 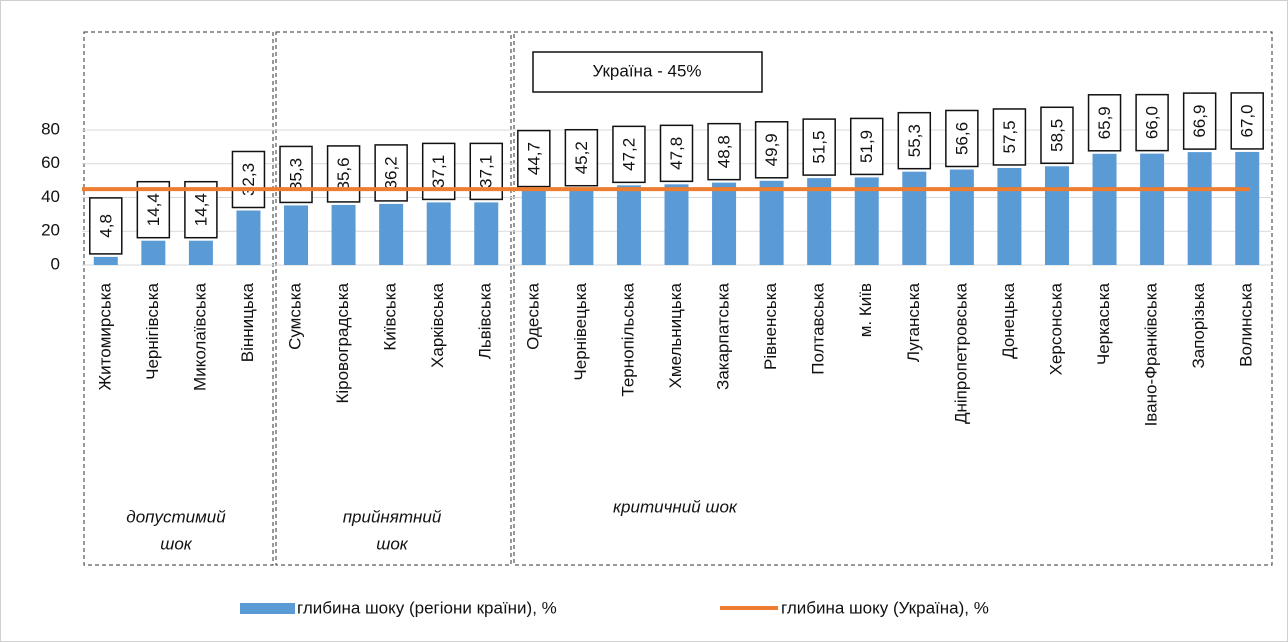 What do you see at coordinates (580, 331) in the screenshot?
I see `x-tick-label: Чернівецька` at bounding box center [580, 331].